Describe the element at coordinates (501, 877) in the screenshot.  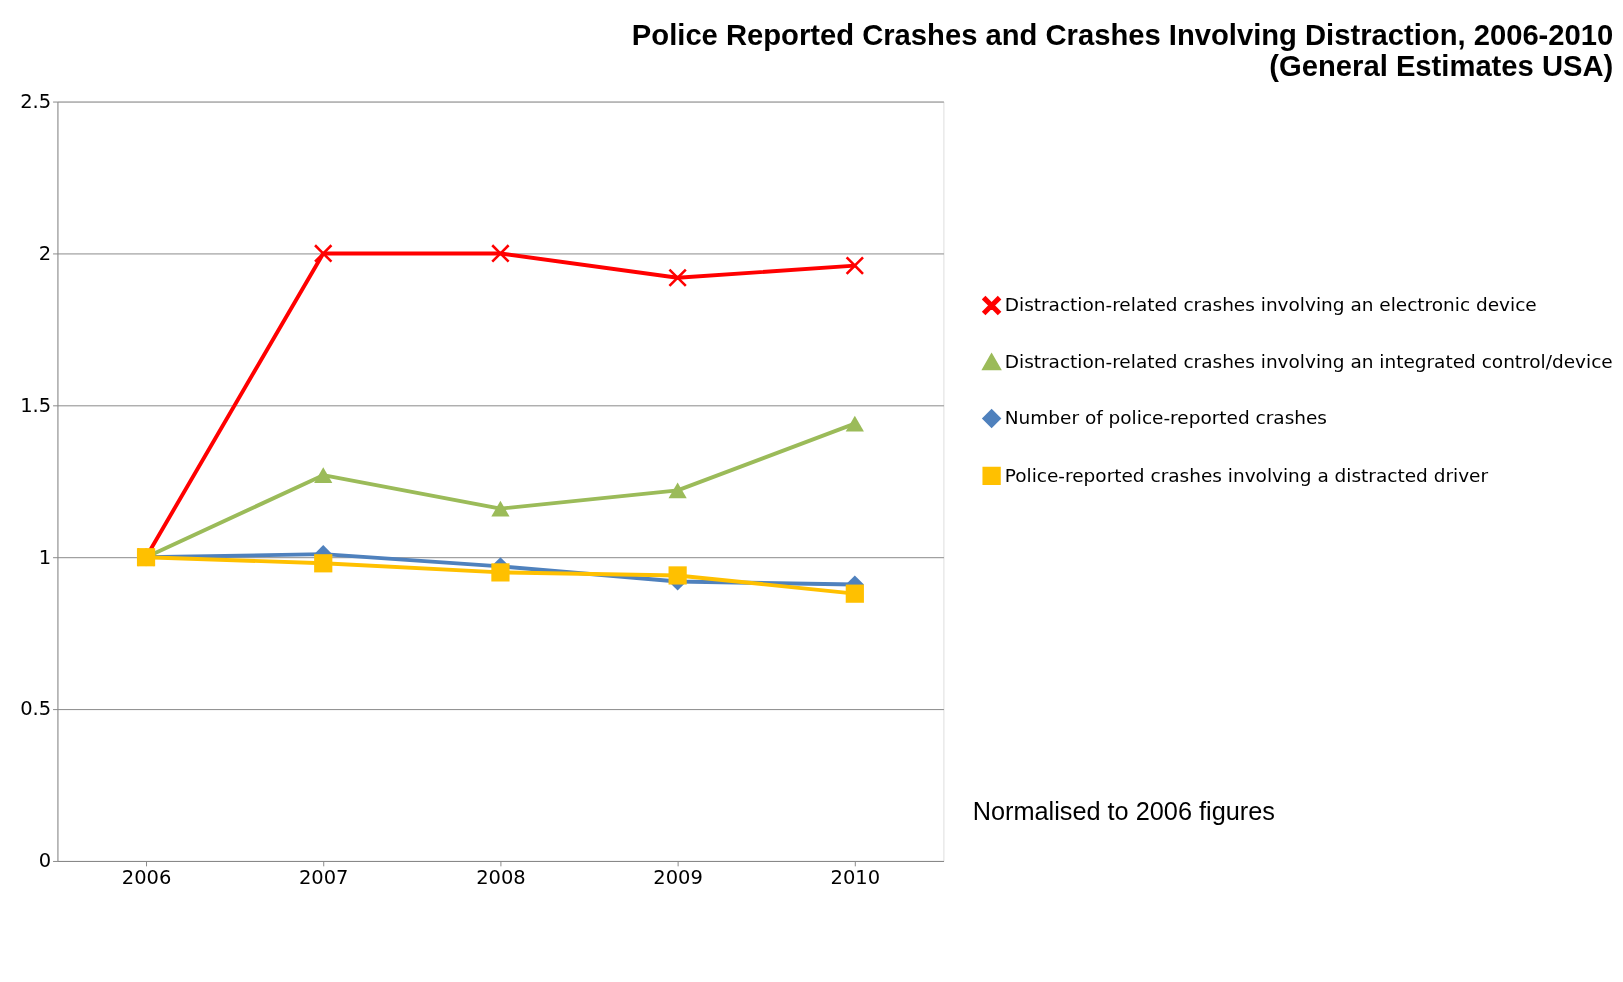
I see `x-tick-label: 2008` at that location.